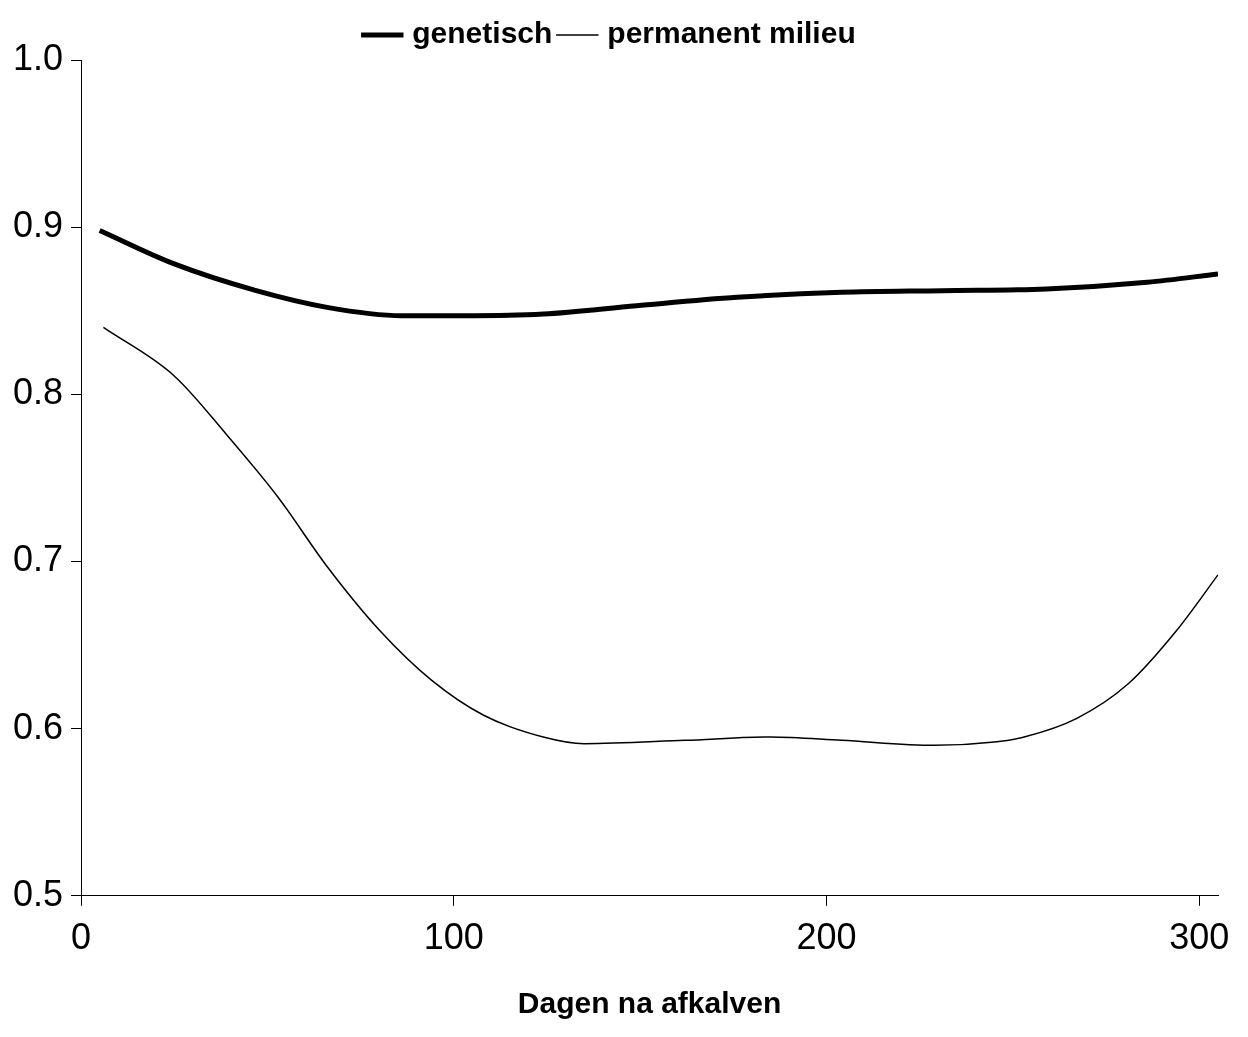  What do you see at coordinates (38, 893) in the screenshot?
I see `y-tick-label: 0.5` at bounding box center [38, 893].